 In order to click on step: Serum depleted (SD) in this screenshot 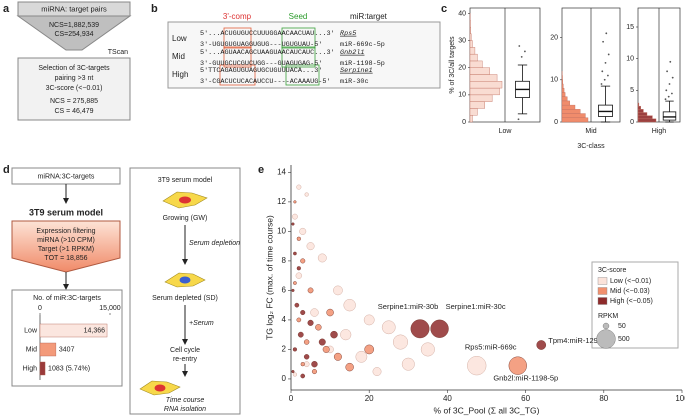, I will do `click(185, 298)`.